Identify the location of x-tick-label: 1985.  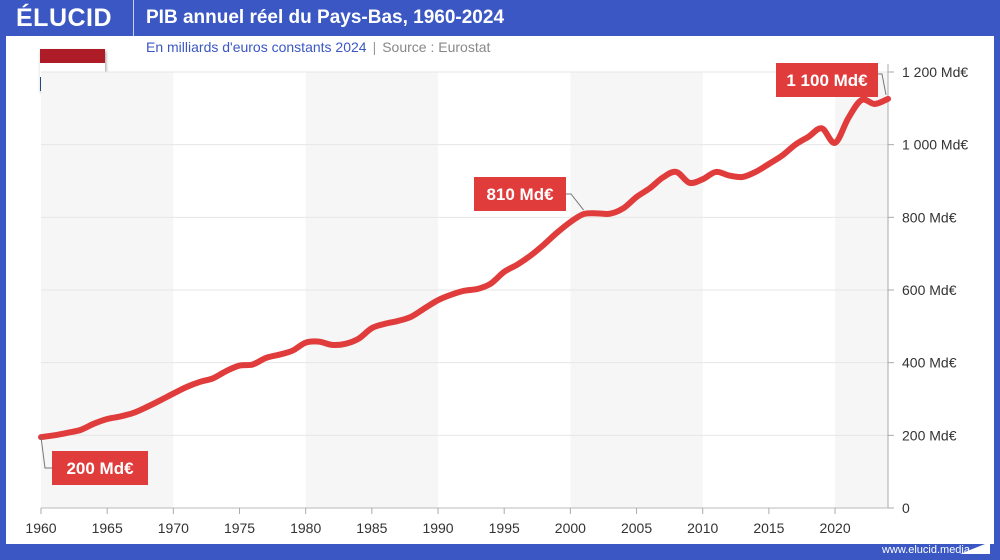
(371, 528).